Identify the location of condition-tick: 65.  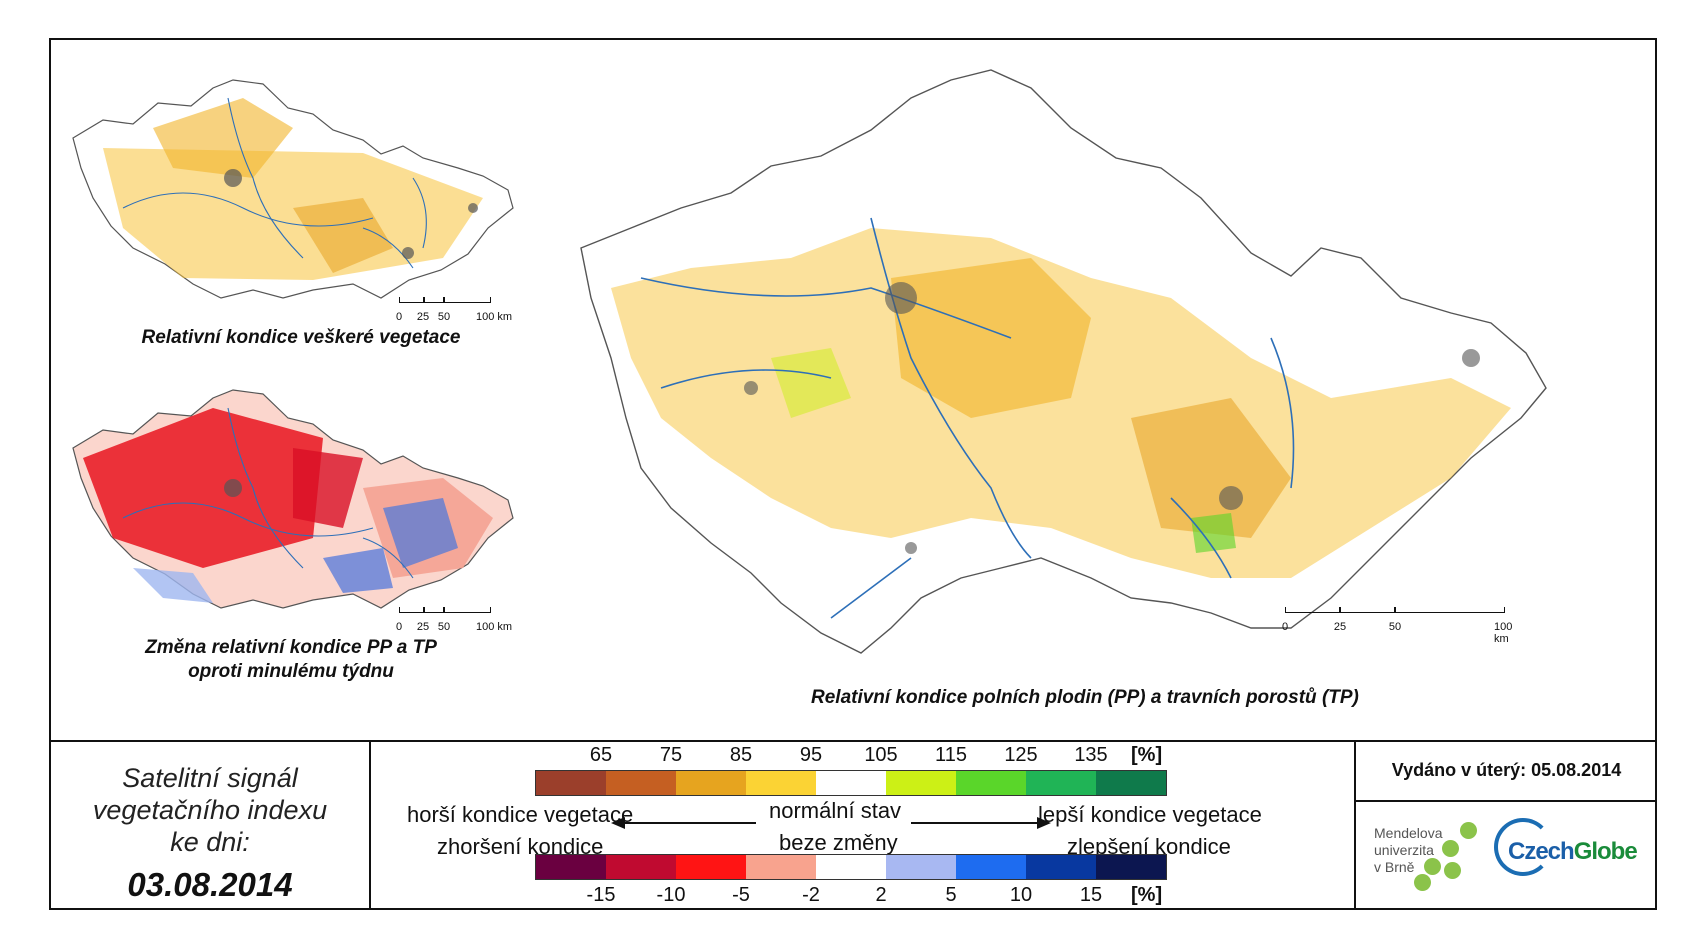
(601, 755).